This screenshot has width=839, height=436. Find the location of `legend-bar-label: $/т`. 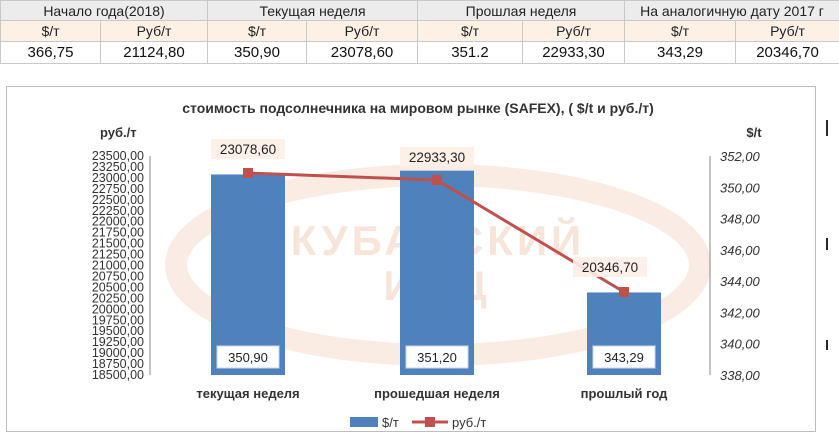

legend-bar-label: $/т is located at coordinates (390, 422).